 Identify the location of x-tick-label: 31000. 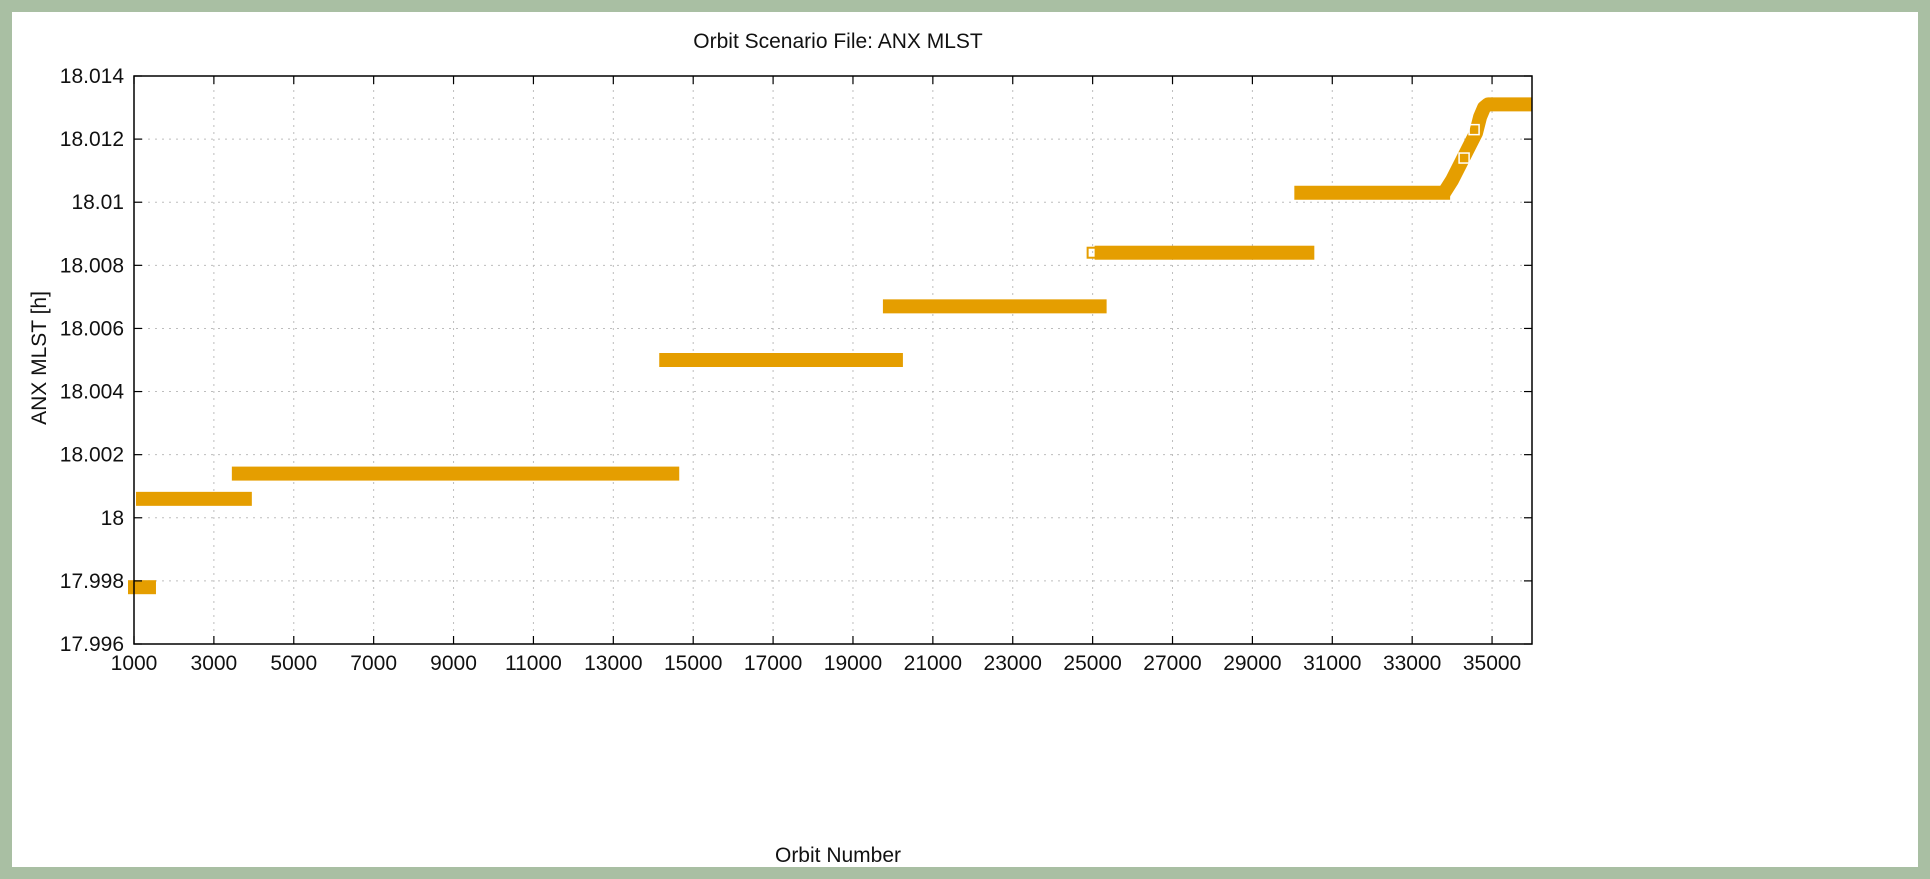
(1332, 663).